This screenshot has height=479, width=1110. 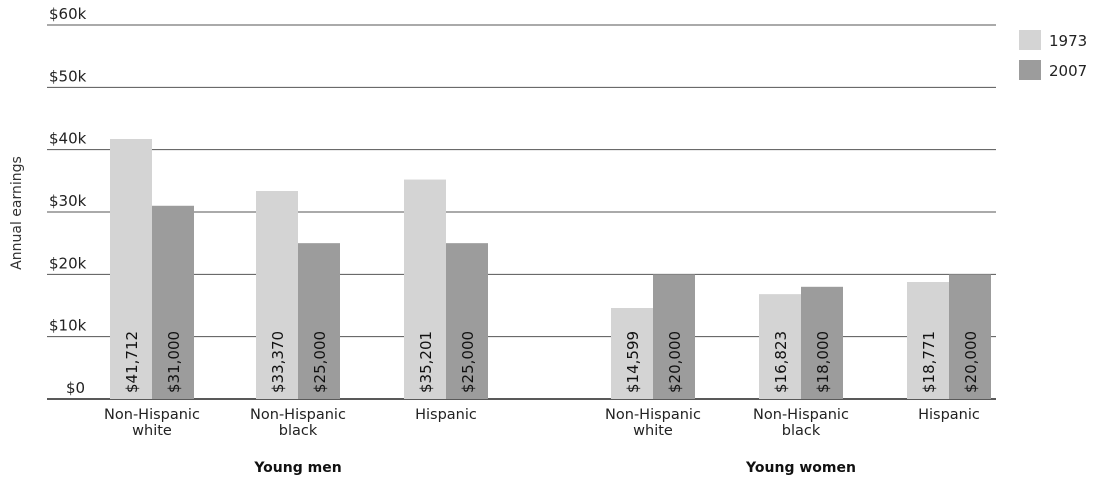 What do you see at coordinates (68, 263) in the screenshot?
I see `y-tick-label: $20k` at bounding box center [68, 263].